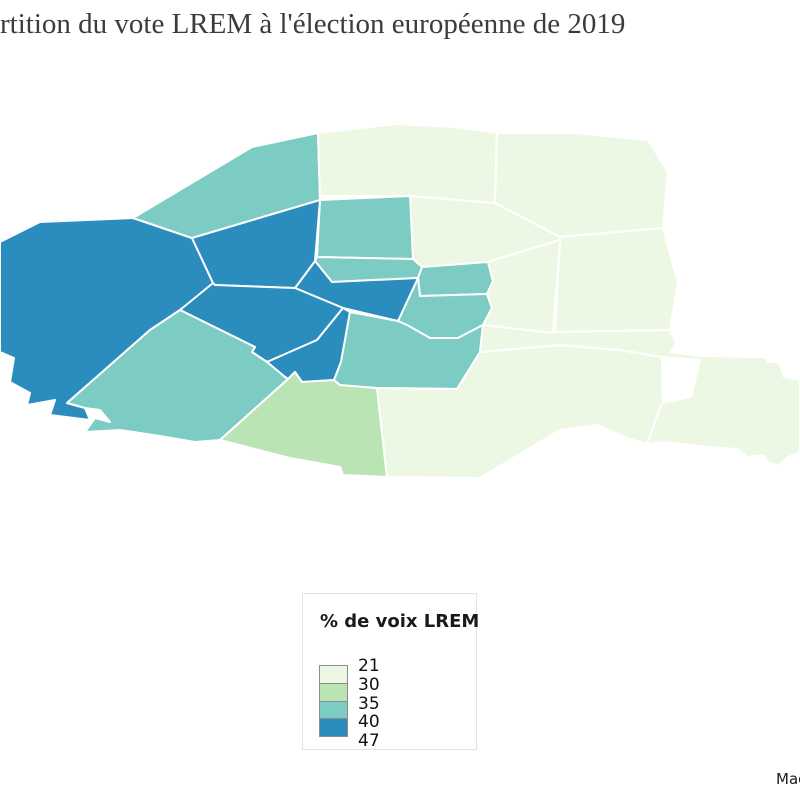 This screenshot has width=800, height=800. What do you see at coordinates (455, 279) in the screenshot?
I see `region-3e` at bounding box center [455, 279].